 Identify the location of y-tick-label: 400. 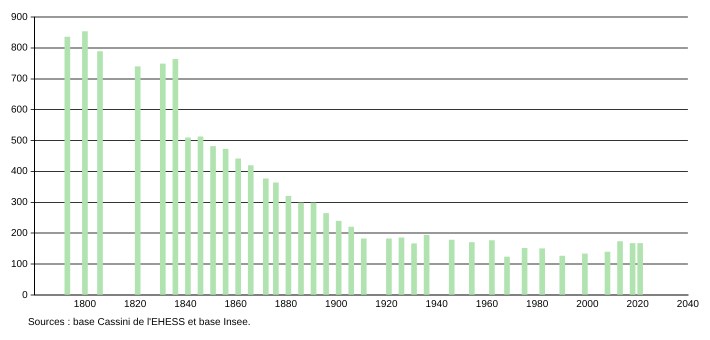
(19, 172).